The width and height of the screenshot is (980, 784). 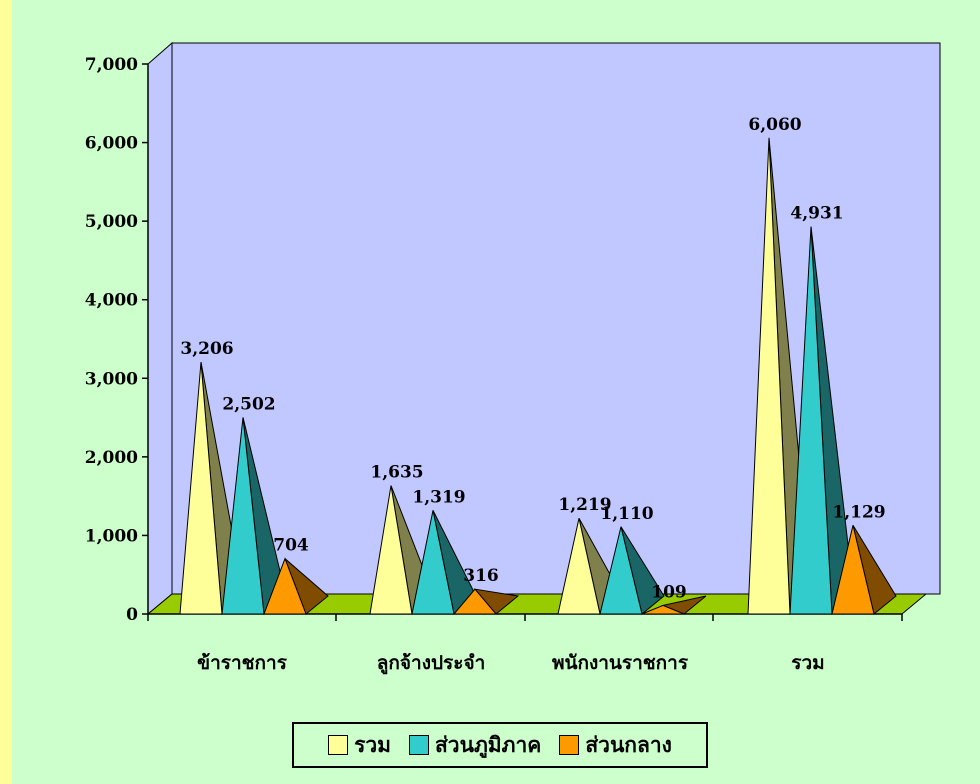 I want to click on plot-side-wall, so click(x=160, y=328).